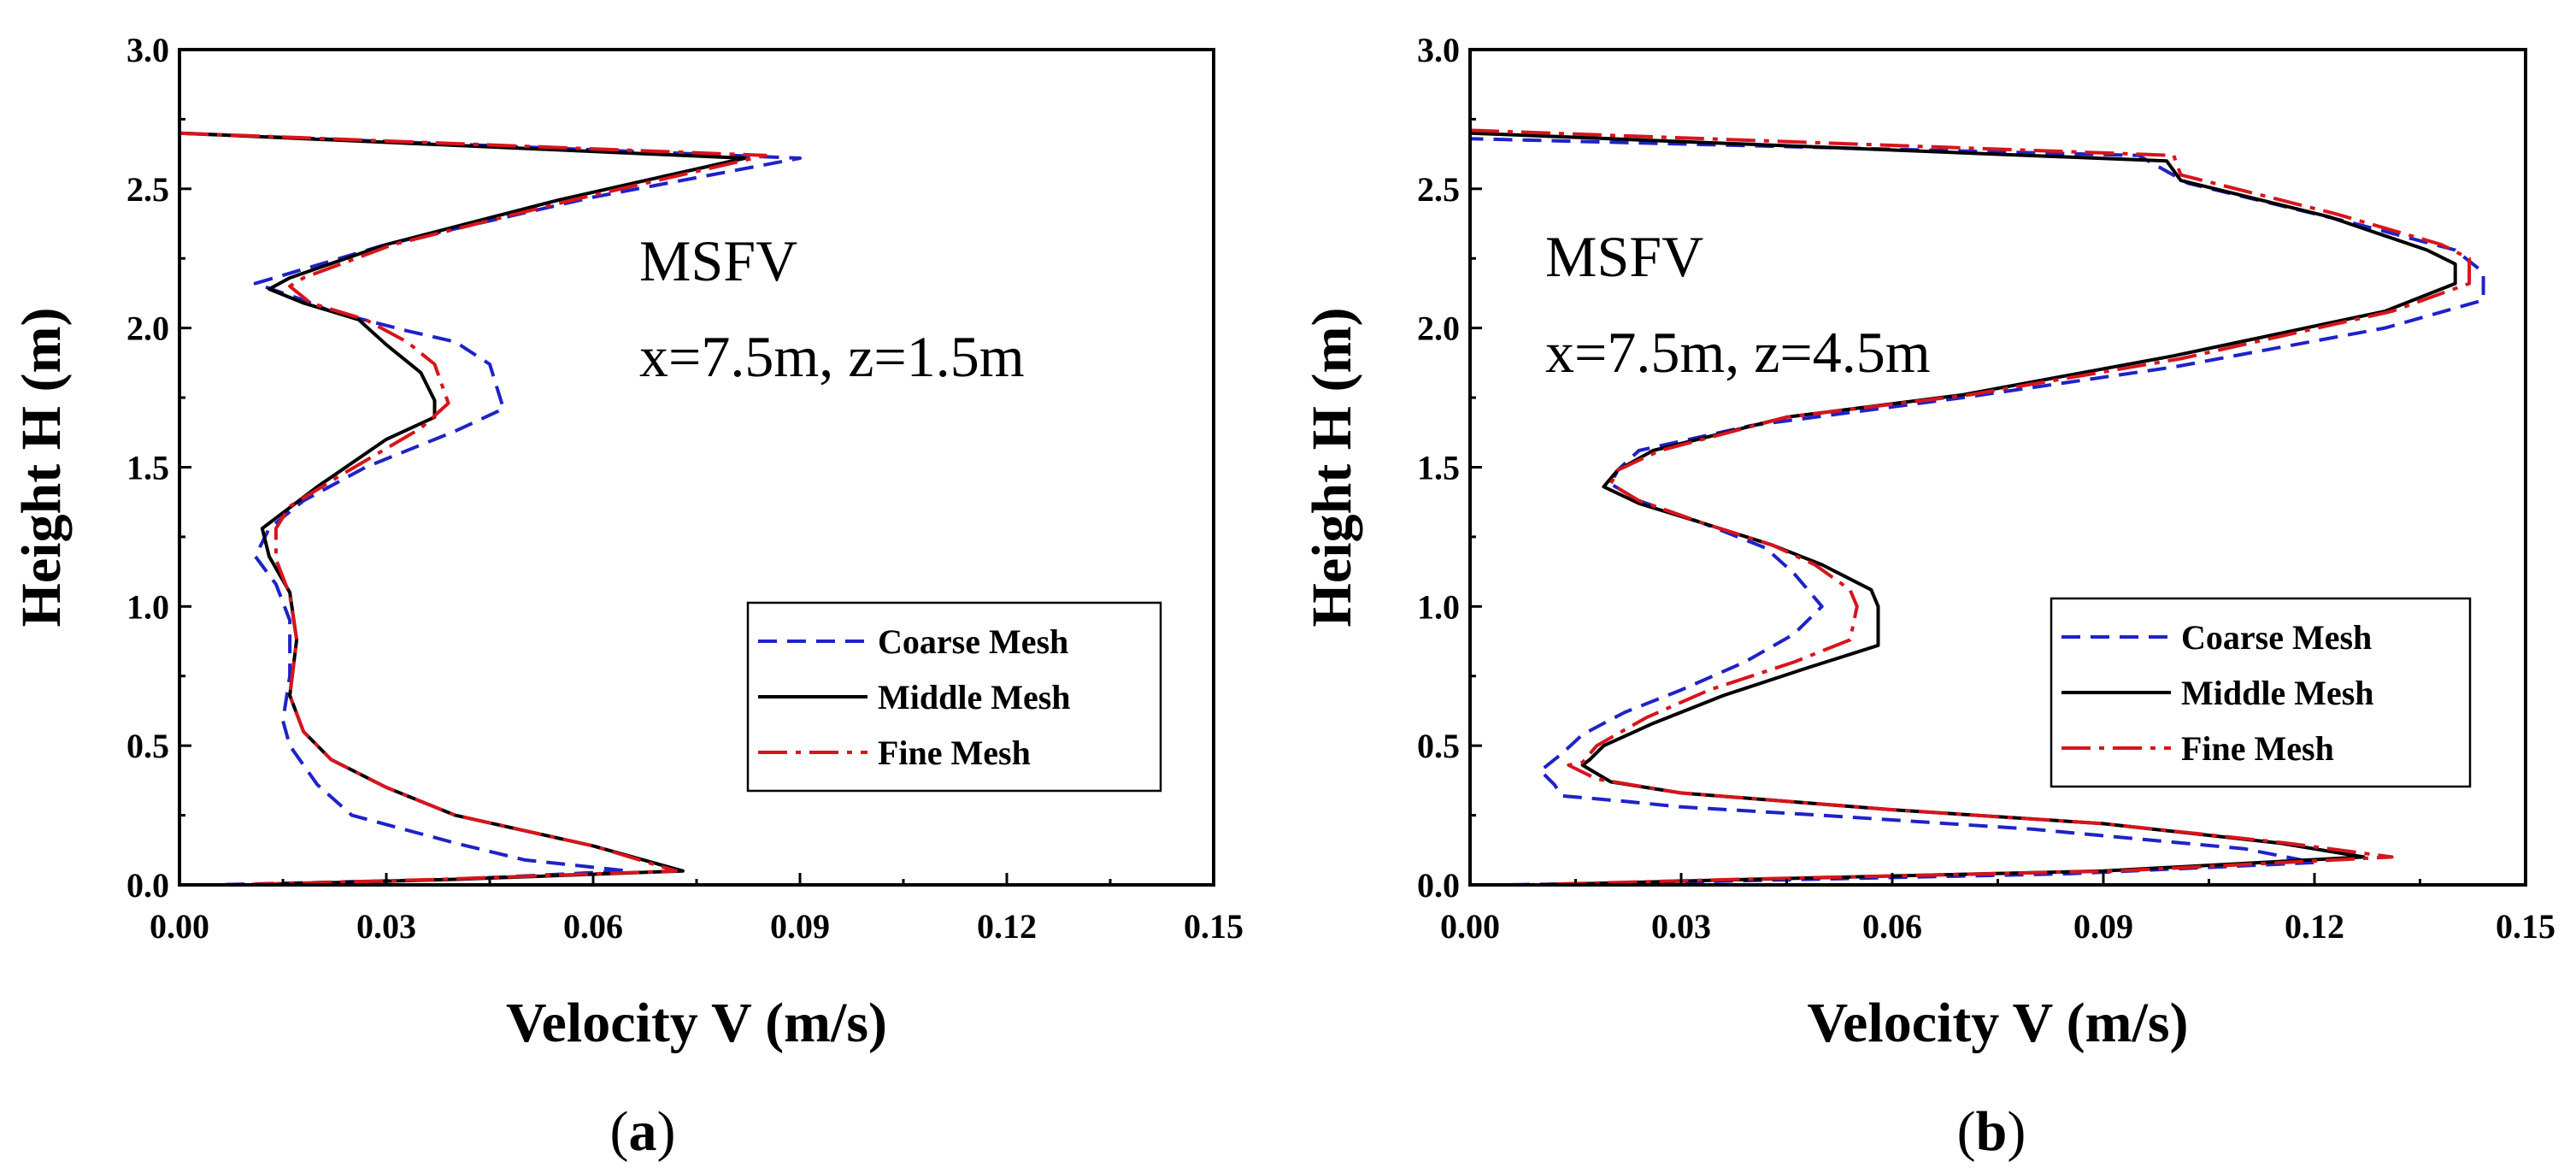 This screenshot has height=1173, width=2576. I want to click on series-line-fine-mesh, so click(473, 508).